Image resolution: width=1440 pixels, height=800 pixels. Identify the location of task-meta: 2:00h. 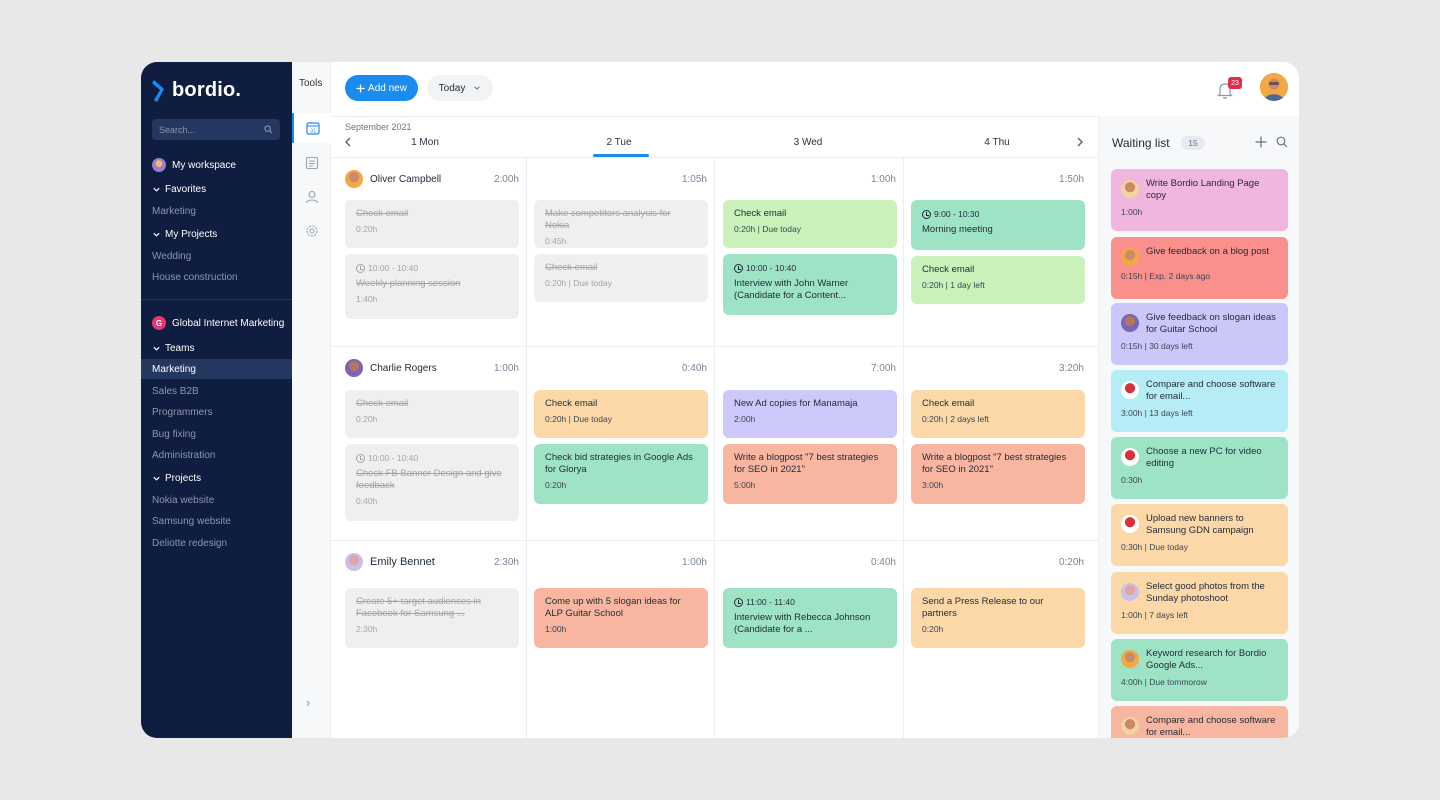
(745, 419).